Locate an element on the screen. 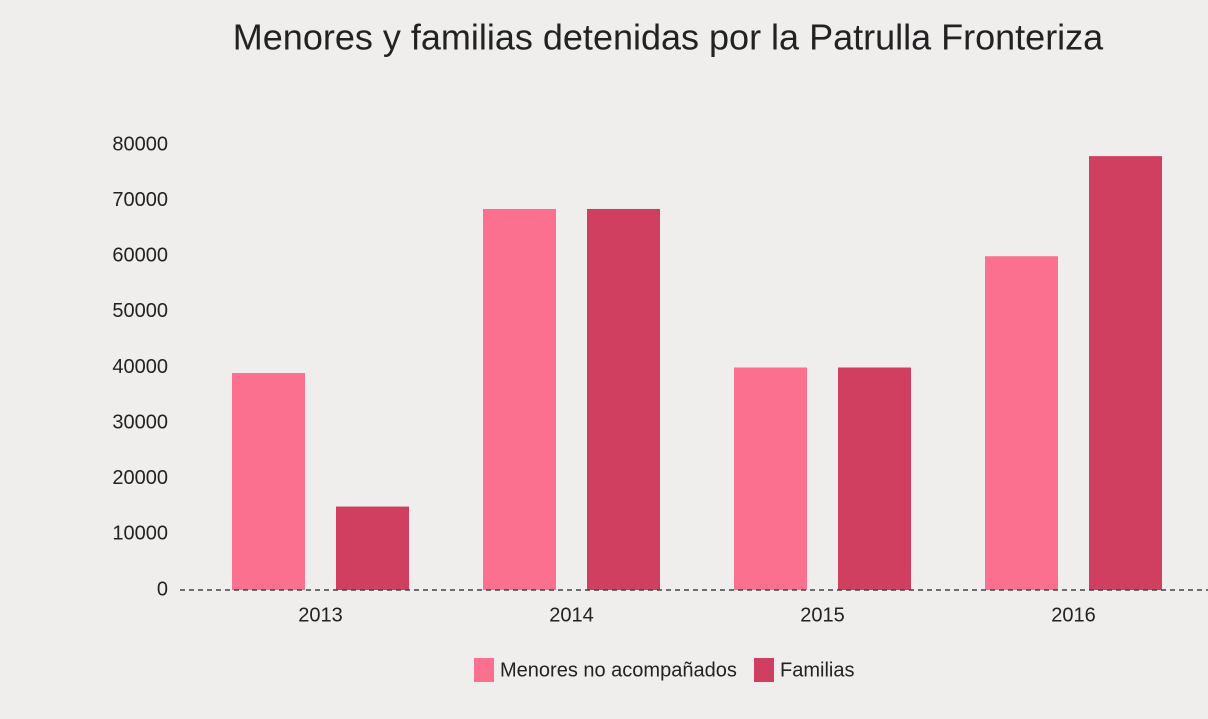 Image resolution: width=1208 pixels, height=719 pixels. legend-label: Familias is located at coordinates (817, 670).